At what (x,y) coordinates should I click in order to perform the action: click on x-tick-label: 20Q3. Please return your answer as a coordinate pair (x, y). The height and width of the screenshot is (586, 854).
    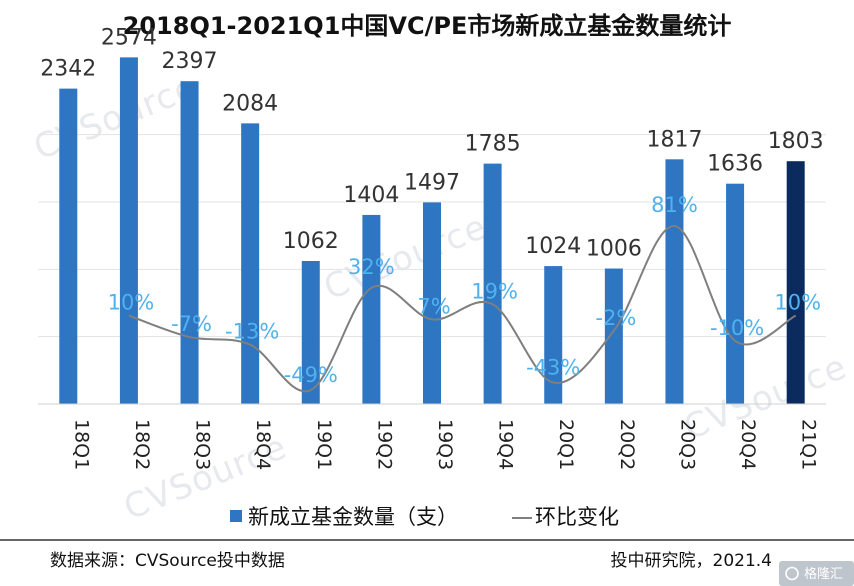
    Looking at the image, I should click on (687, 444).